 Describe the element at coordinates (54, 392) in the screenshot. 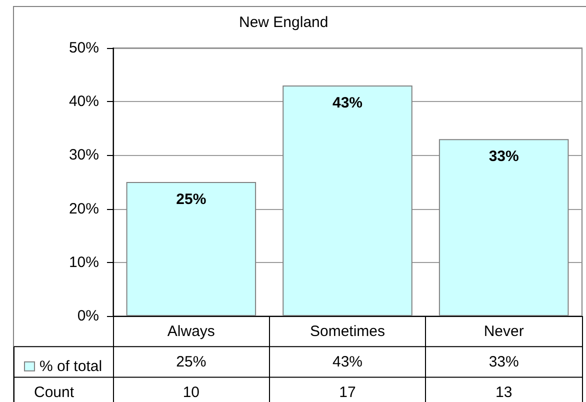

I see `text: Count` at that location.